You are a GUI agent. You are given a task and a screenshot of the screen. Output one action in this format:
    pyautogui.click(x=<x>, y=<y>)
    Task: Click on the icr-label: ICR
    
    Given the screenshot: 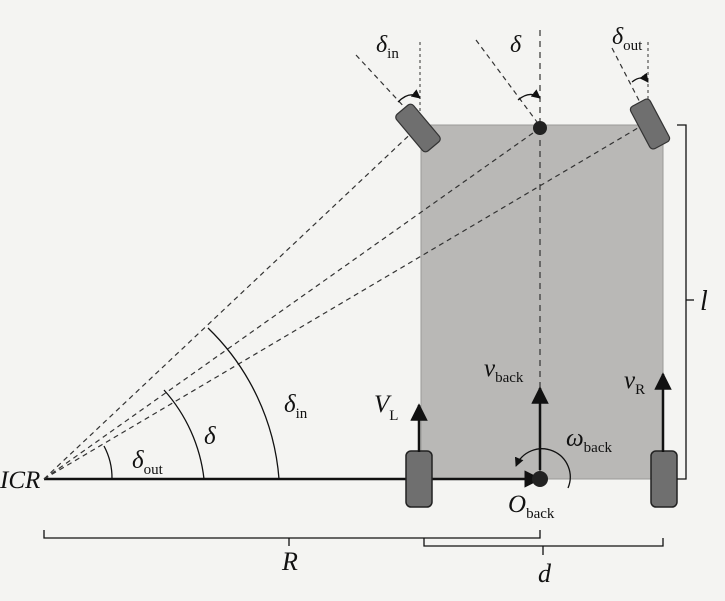 What is the action you would take?
    pyautogui.click(x=20, y=480)
    